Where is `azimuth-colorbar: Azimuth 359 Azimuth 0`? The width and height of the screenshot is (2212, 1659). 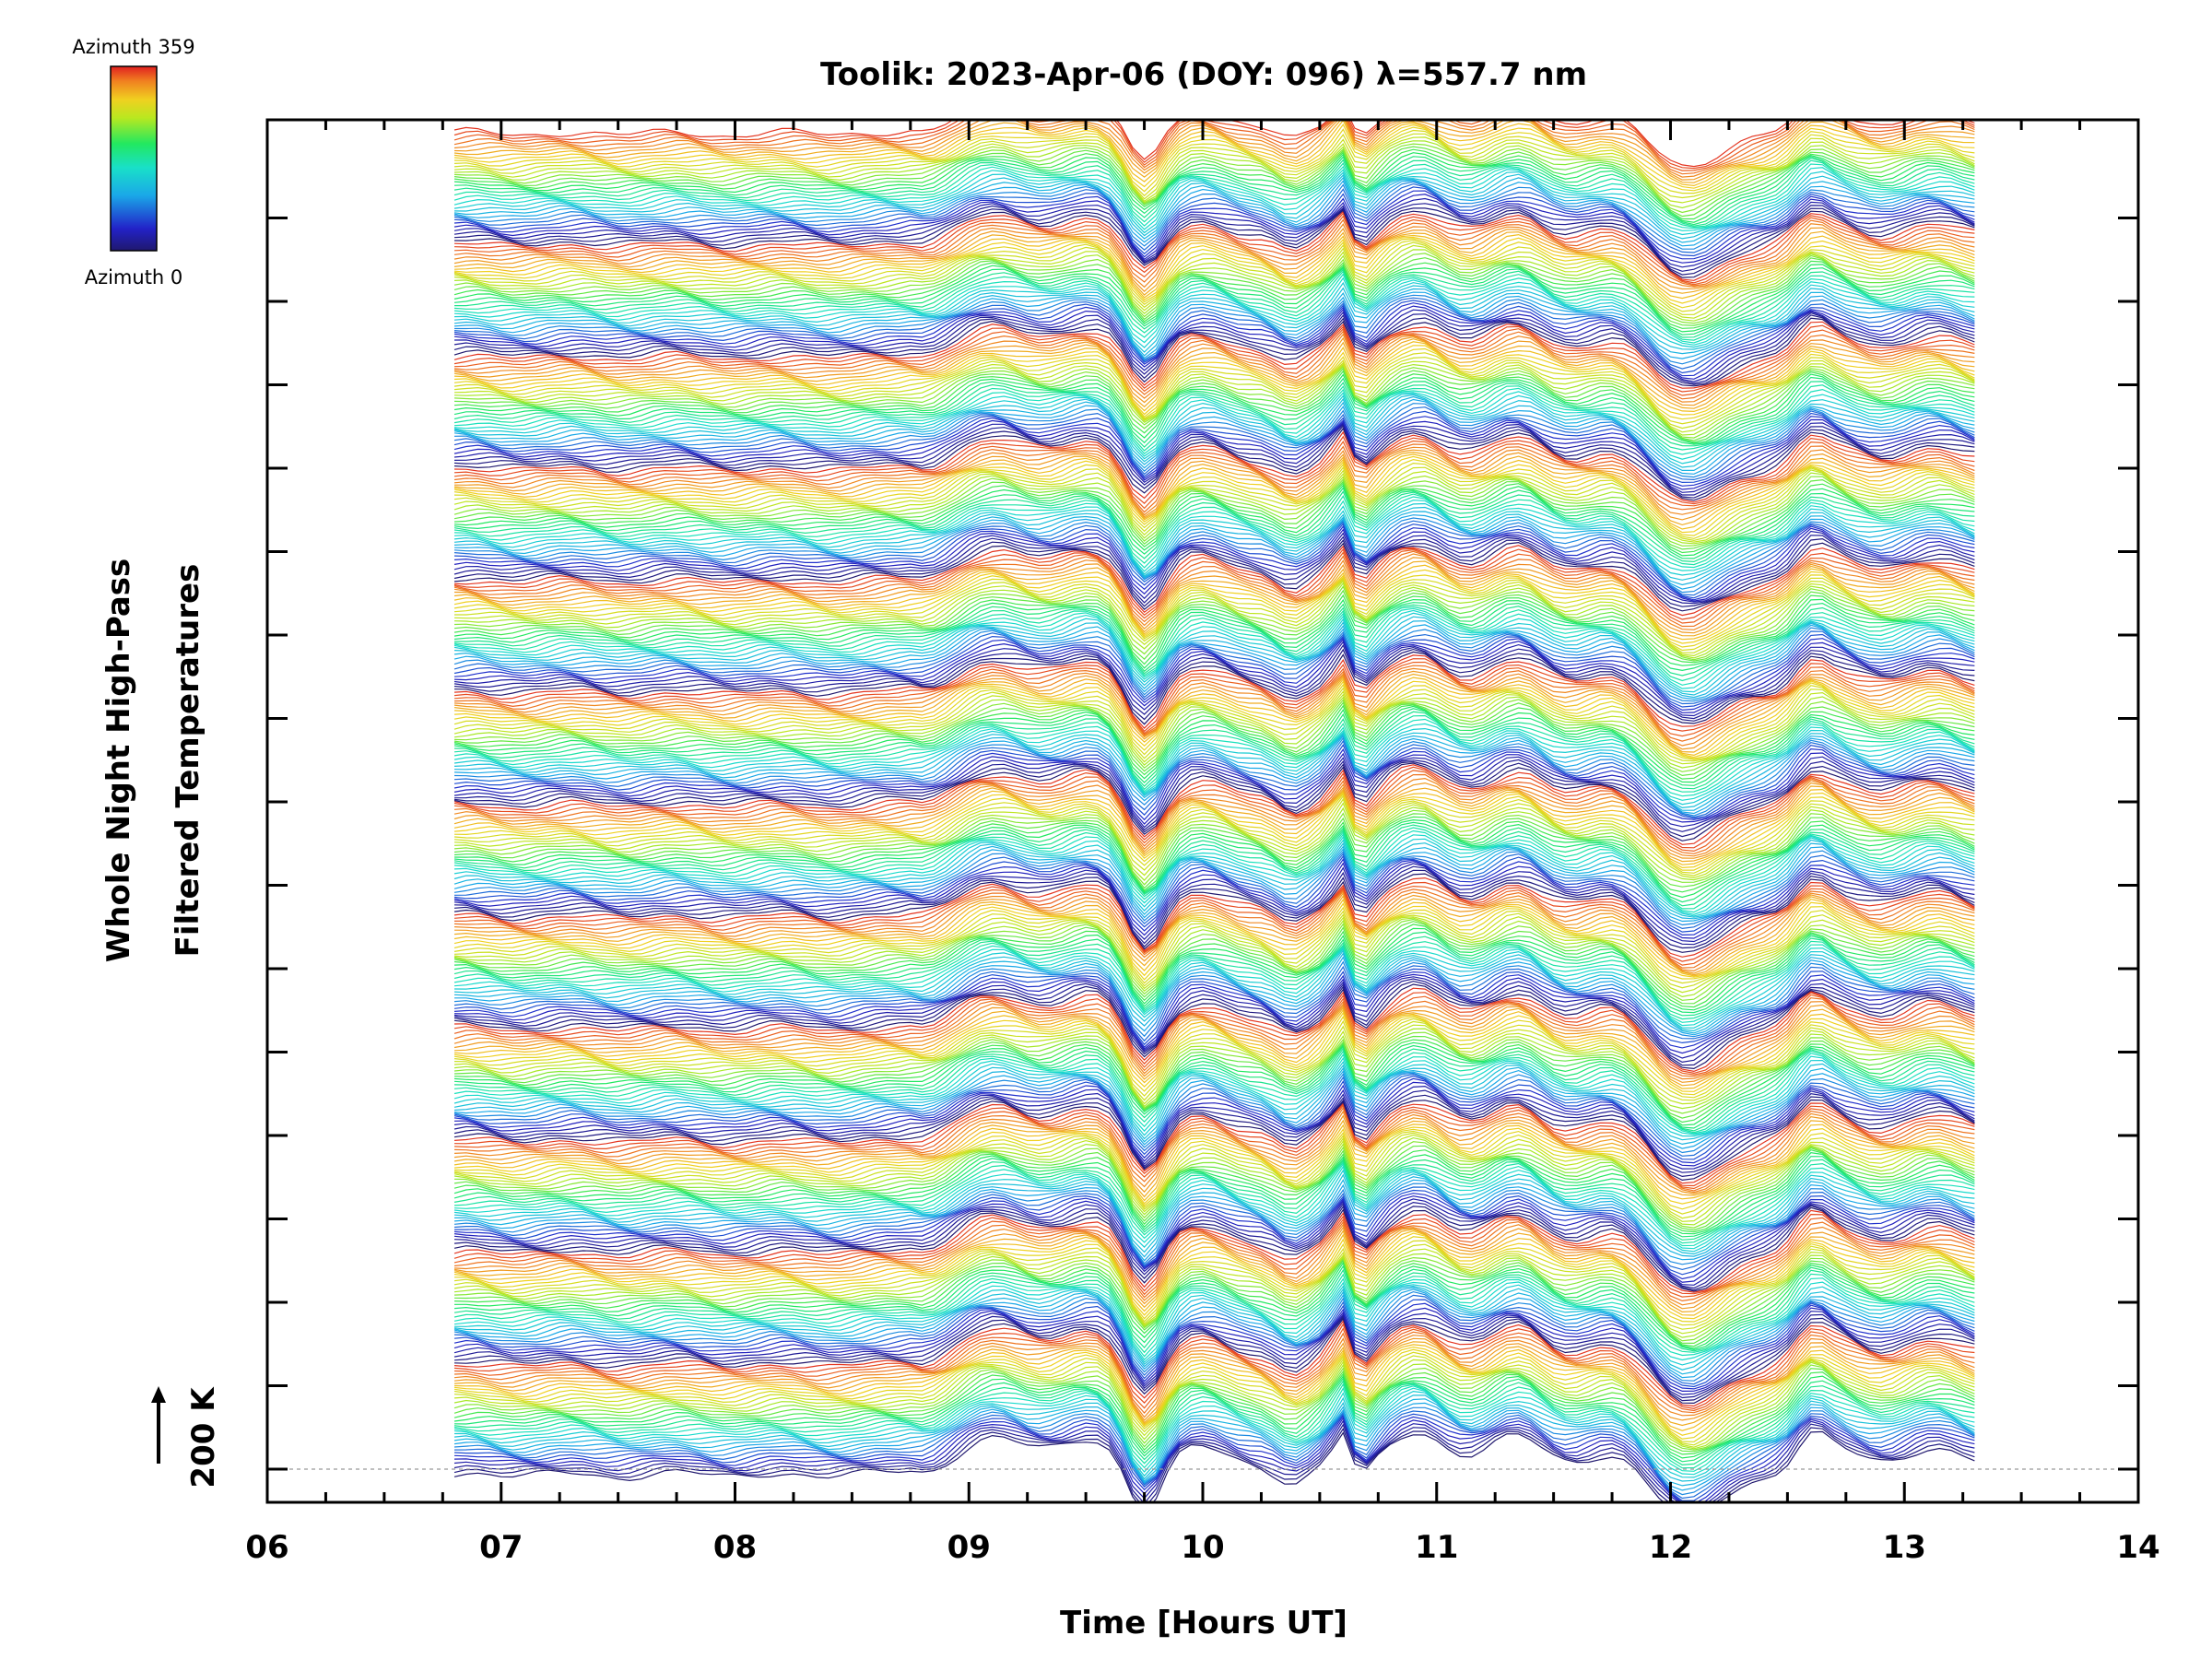
azimuth-colorbar: Azimuth 359 Azimuth 0 is located at coordinates (133, 162).